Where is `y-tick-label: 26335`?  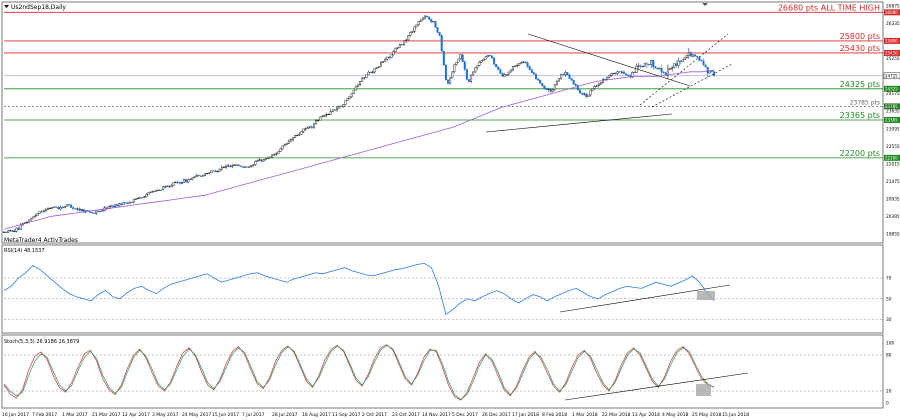 y-tick-label: 26335 is located at coordinates (893, 24).